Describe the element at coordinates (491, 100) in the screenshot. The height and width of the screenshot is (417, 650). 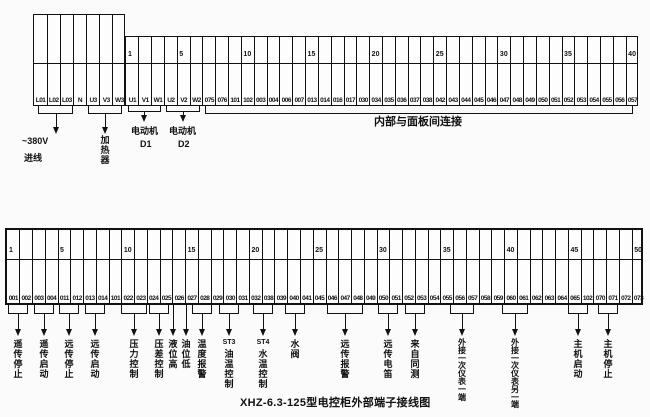
I see `terminal-number: 046` at that location.